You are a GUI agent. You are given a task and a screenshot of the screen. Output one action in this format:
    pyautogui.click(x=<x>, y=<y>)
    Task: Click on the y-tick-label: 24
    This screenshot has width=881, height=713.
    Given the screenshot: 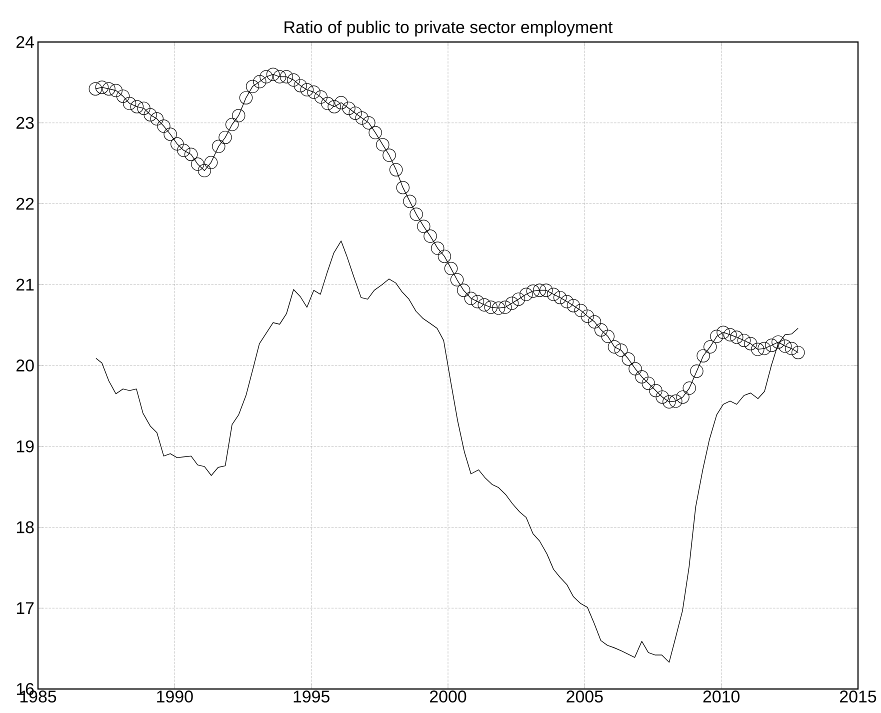 What is the action you would take?
    pyautogui.click(x=25, y=42)
    